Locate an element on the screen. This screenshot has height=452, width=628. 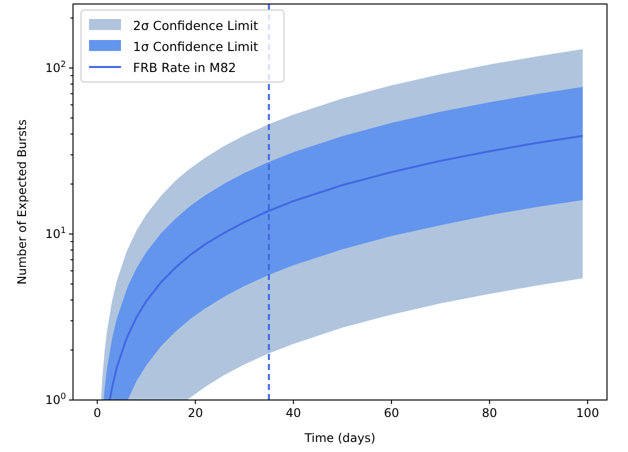
legend-label: FRB Rate in M82 is located at coordinates (184, 67).